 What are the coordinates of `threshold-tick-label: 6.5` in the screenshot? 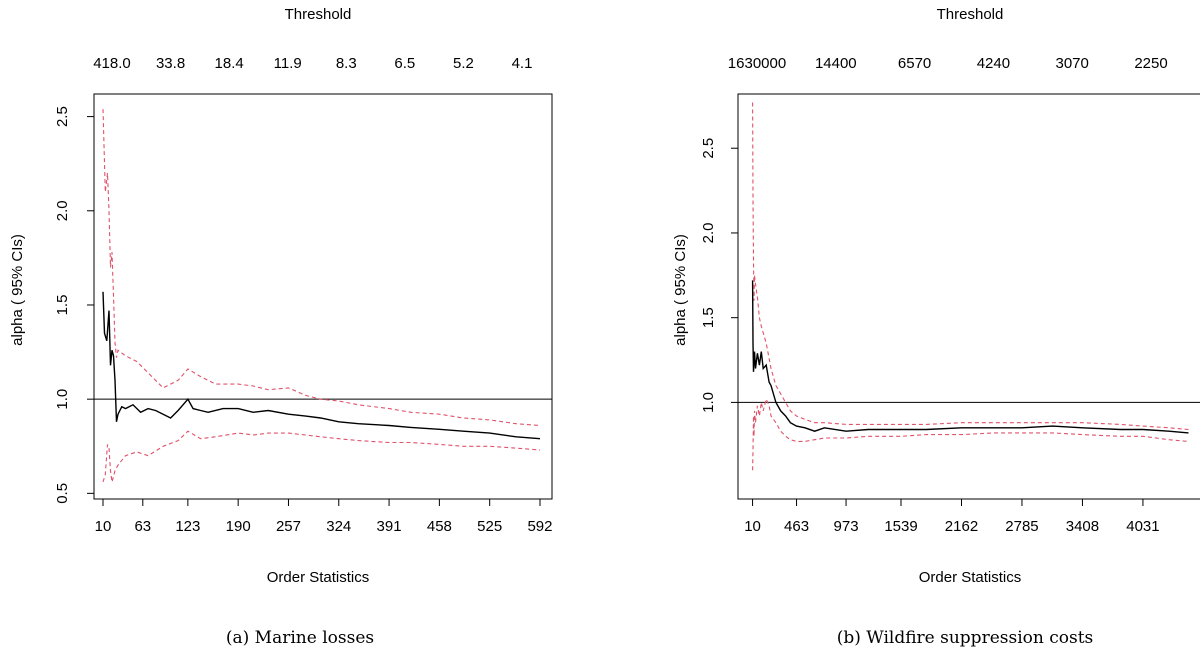 It's located at (404, 63).